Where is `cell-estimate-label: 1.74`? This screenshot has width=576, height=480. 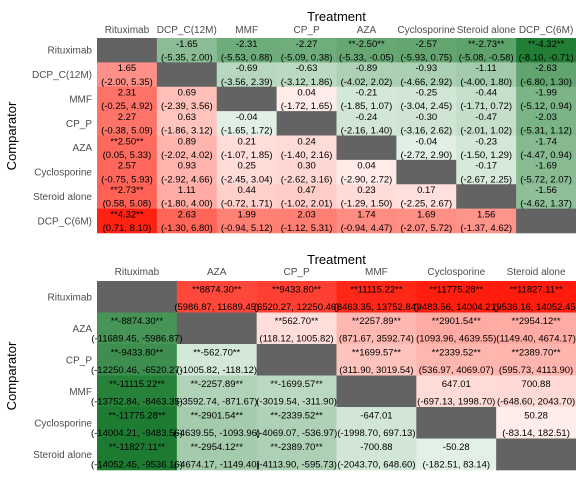
cell-estimate-label: 1.74 is located at coordinates (366, 214).